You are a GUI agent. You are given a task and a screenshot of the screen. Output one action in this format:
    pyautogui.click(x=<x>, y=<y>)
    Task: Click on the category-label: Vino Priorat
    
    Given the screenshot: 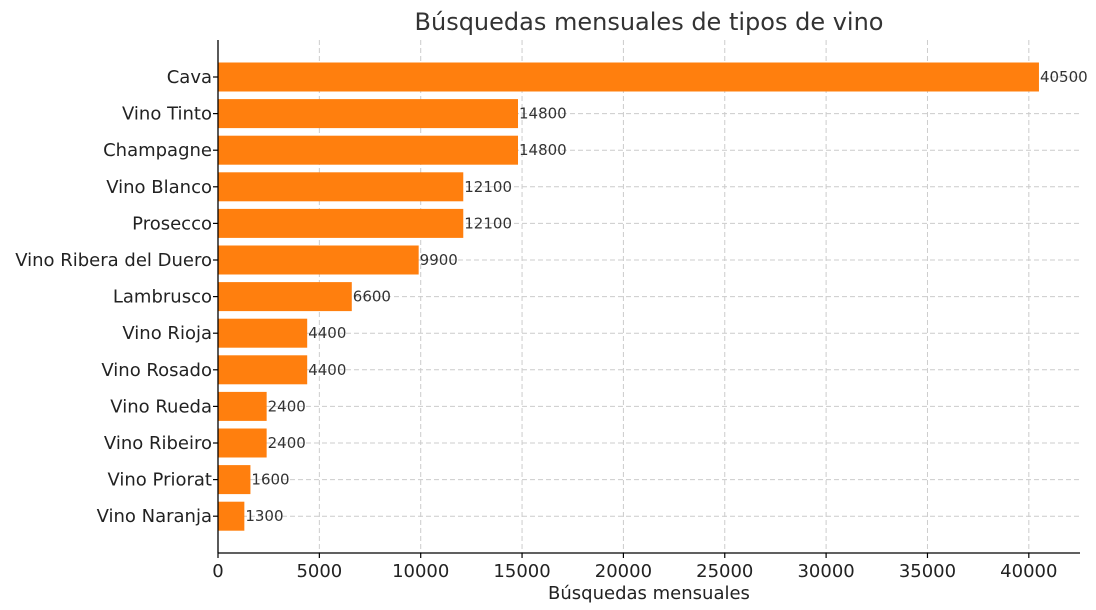 What is the action you would take?
    pyautogui.click(x=159, y=480)
    